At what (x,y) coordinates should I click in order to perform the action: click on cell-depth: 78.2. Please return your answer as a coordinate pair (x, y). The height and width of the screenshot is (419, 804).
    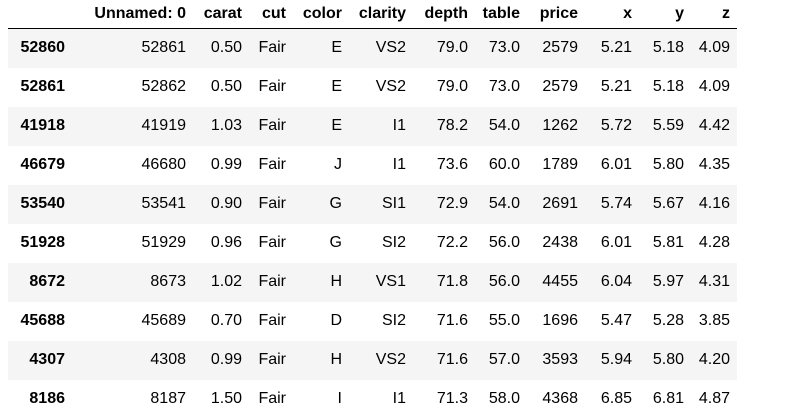
    Looking at the image, I should click on (452, 125).